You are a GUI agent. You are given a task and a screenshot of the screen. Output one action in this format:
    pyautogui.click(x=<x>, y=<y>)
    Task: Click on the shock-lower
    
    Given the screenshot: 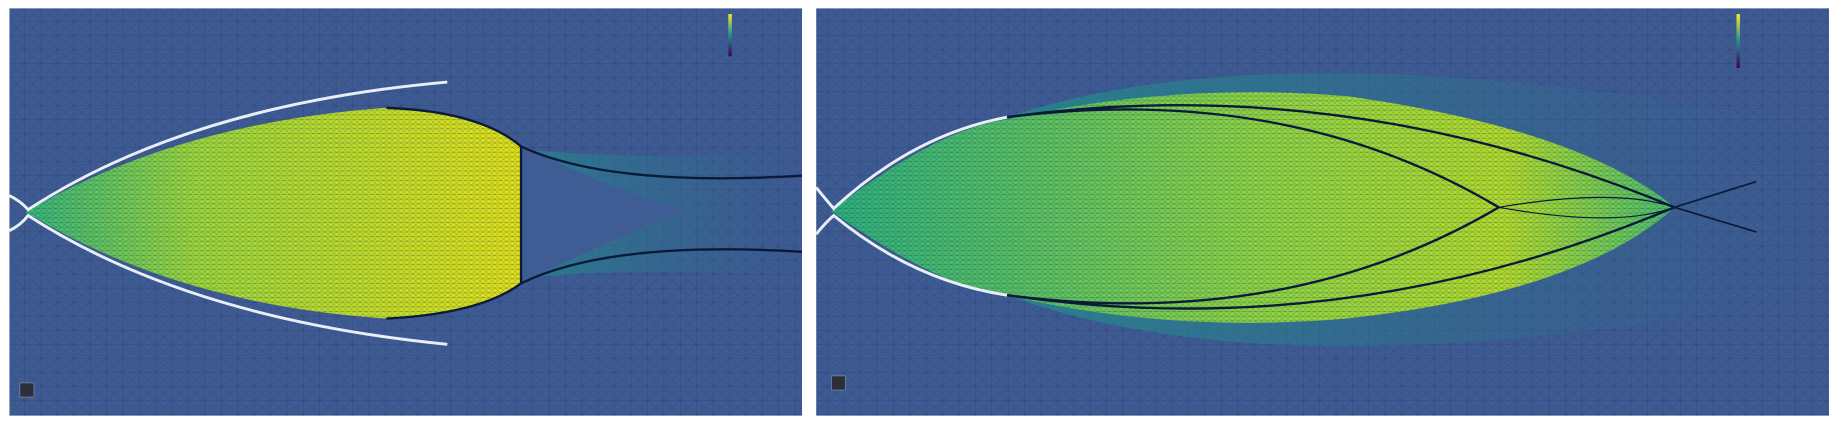 What is the action you would take?
    pyautogui.click(x=594, y=284)
    